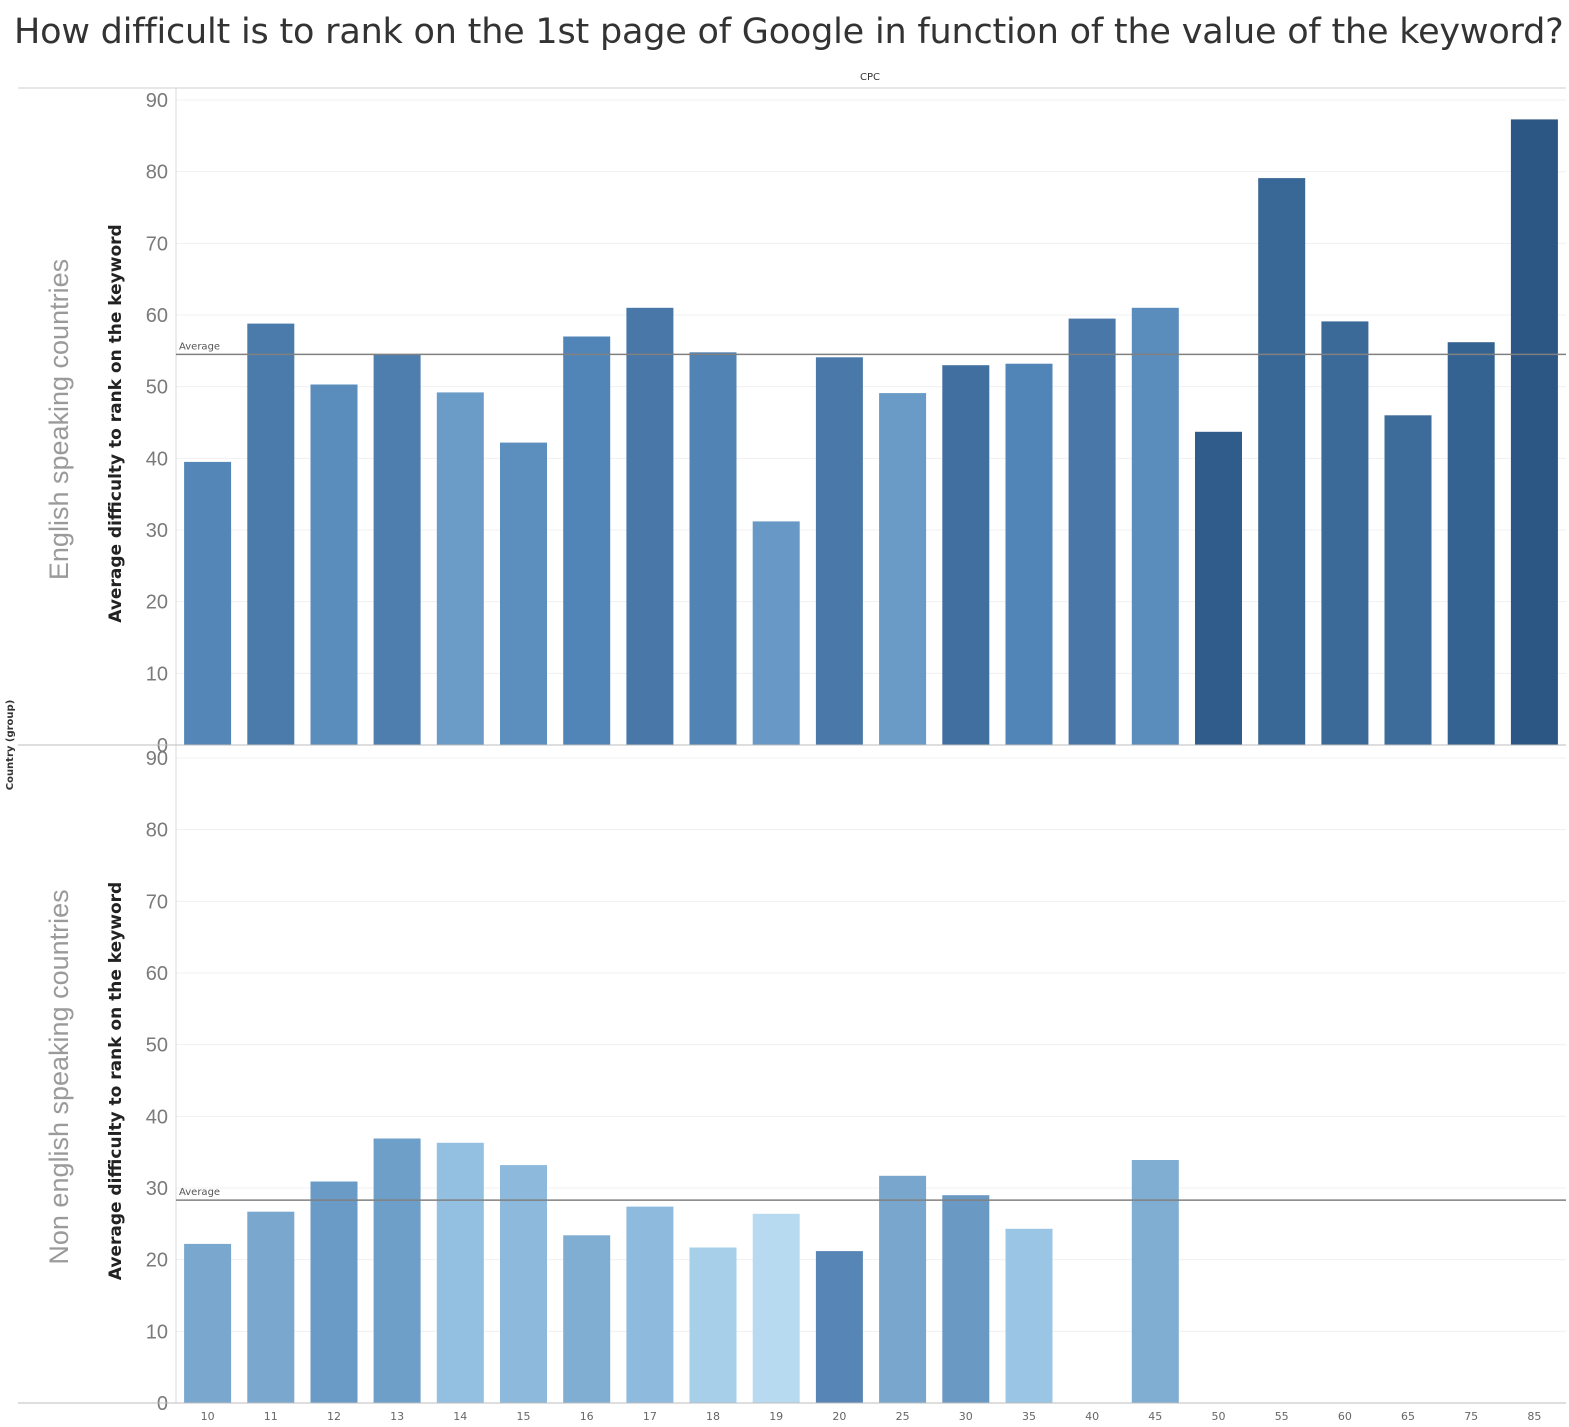 The image size is (1569, 1427). I want to click on x-tick-label: 25, so click(903, 1416).